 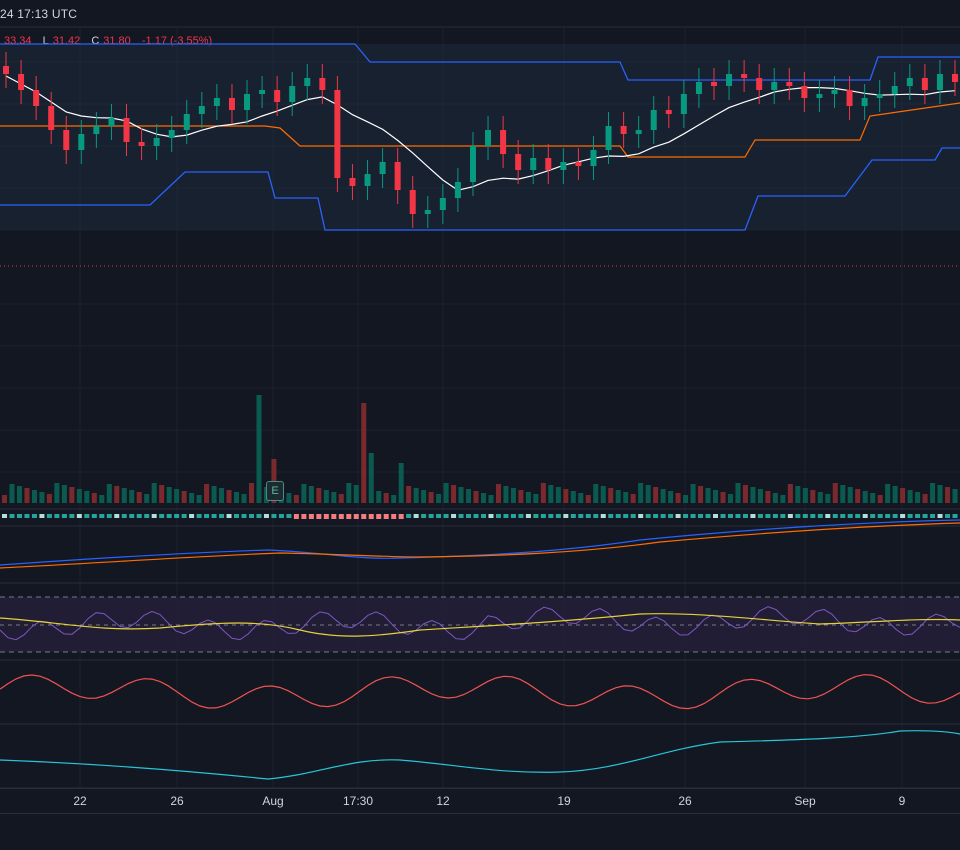 I want to click on time-axis: 22 26 Aug 17:30 12 19 26 Sep 9, so click(x=480, y=800).